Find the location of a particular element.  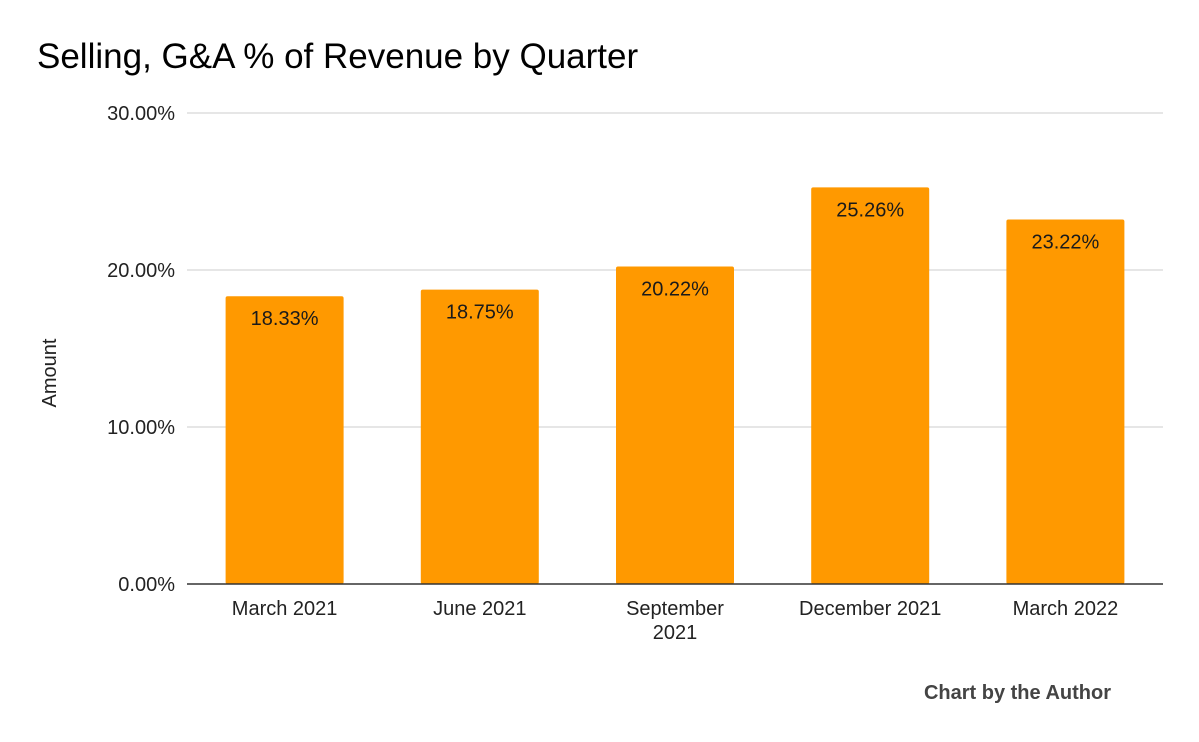

bar-data-label: 18.33% is located at coordinates (285, 319).